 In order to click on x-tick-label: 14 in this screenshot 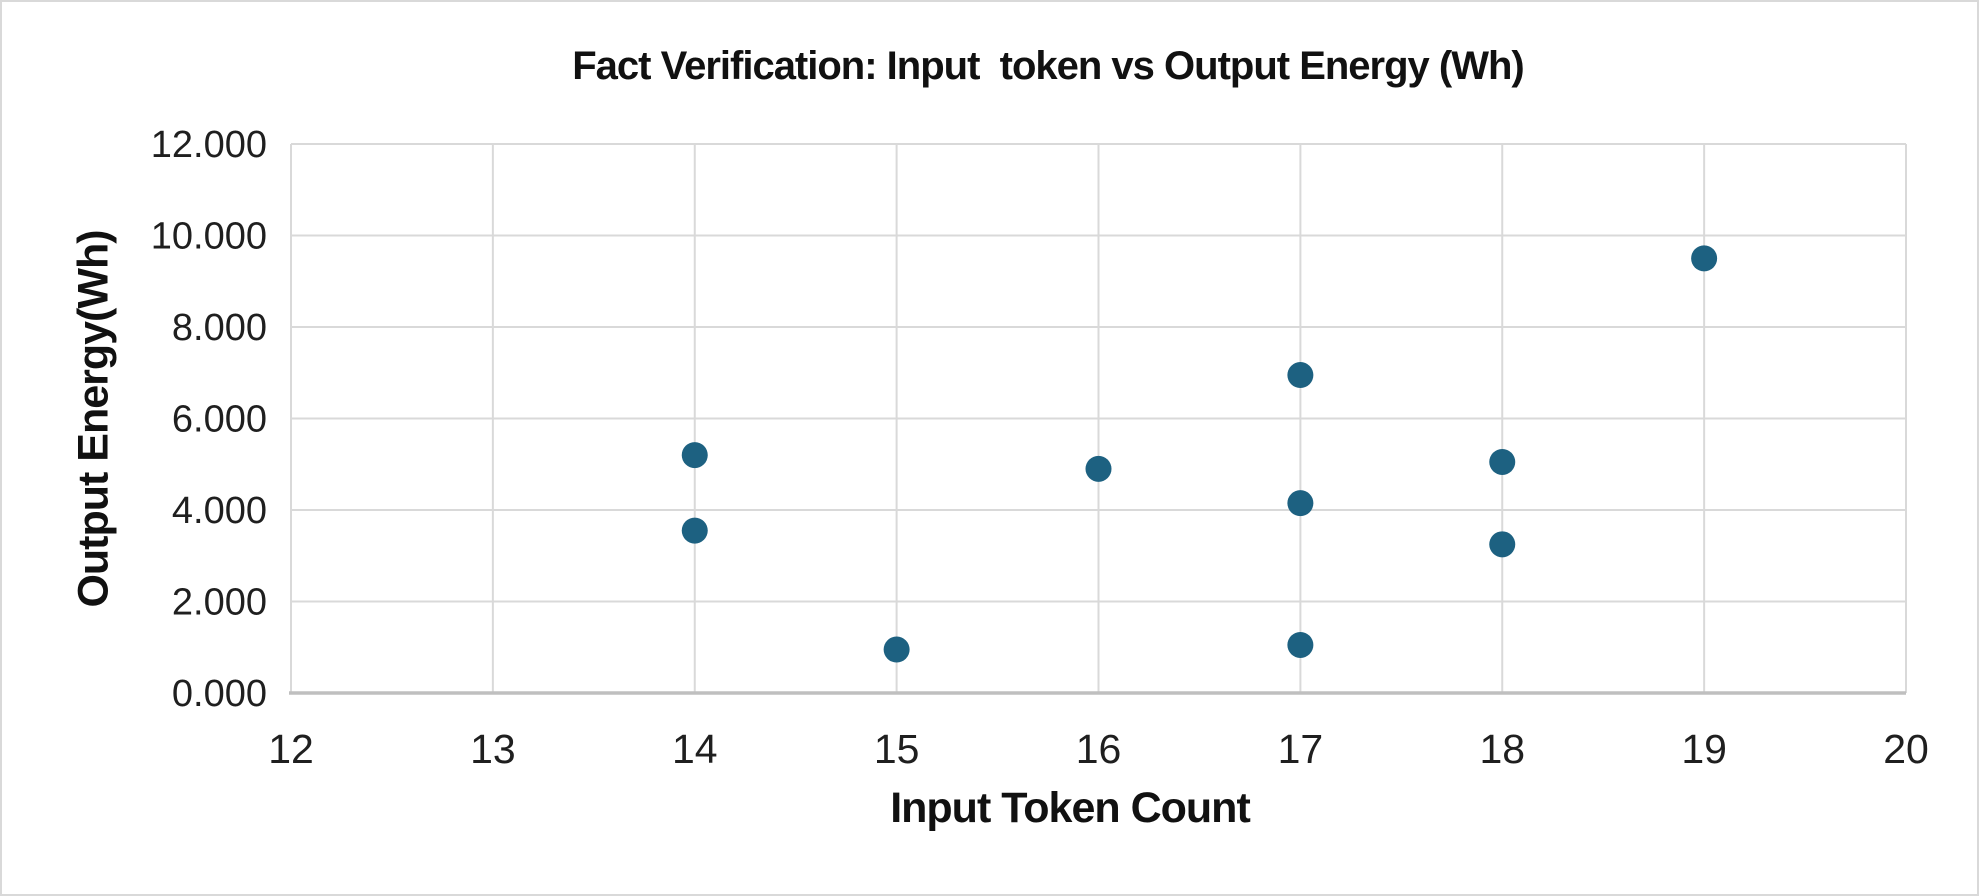, I will do `click(695, 749)`.